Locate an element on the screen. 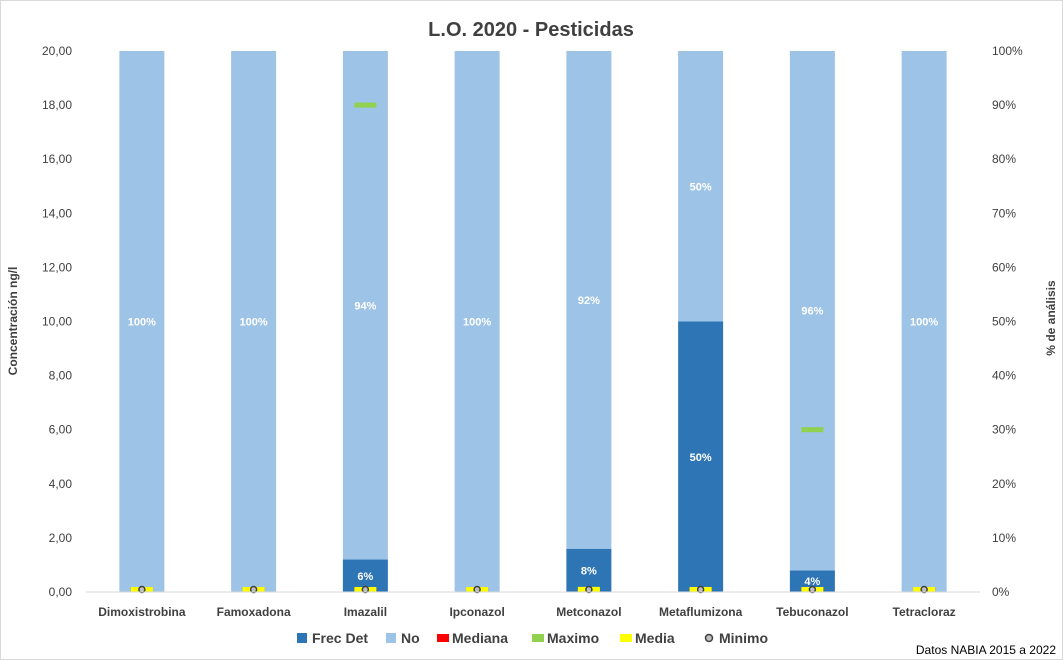 Image resolution: width=1063 pixels, height=660 pixels. y2-tick-label: 70% is located at coordinates (1004, 213).